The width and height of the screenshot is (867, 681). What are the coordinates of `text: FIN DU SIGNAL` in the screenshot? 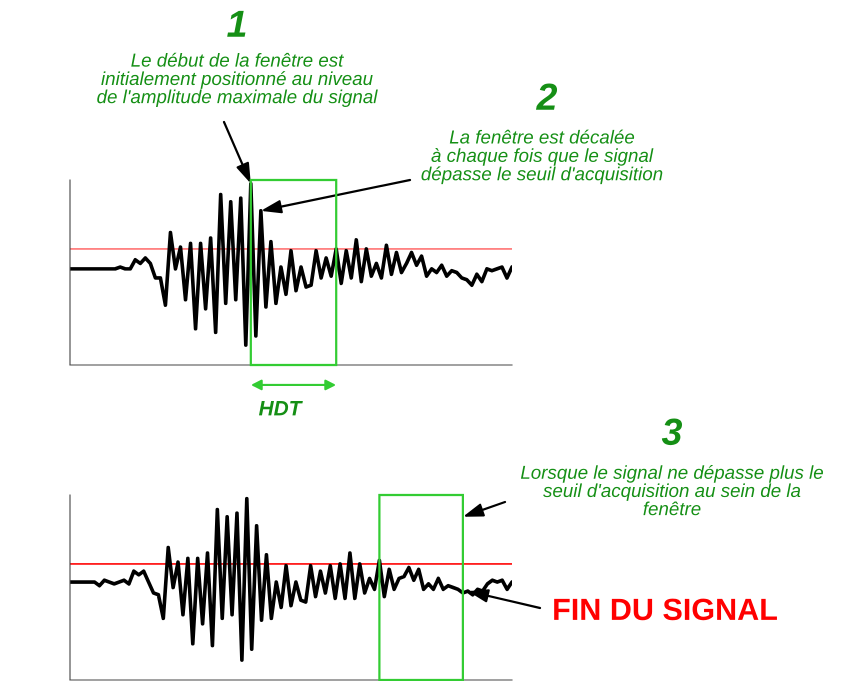 It's located at (665, 609).